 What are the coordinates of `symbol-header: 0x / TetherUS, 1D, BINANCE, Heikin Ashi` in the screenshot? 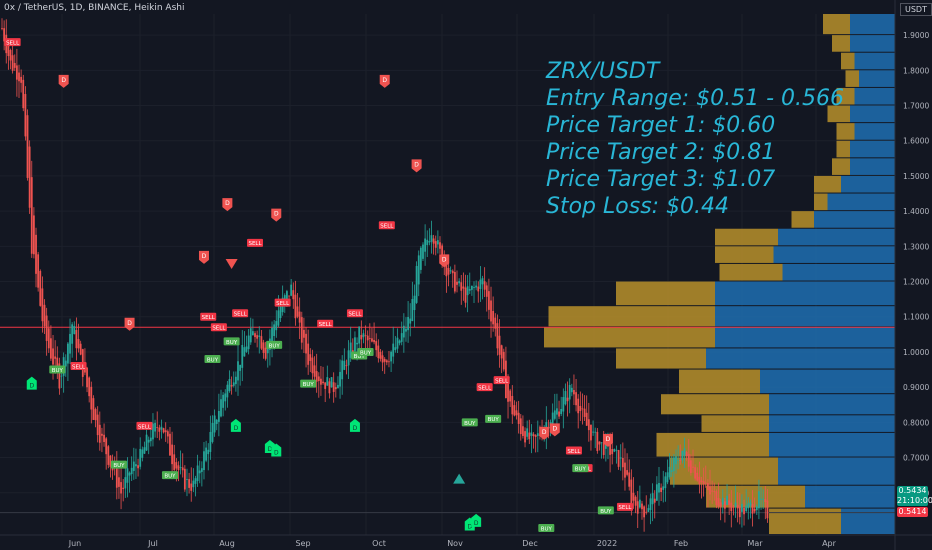 It's located at (94, 8).